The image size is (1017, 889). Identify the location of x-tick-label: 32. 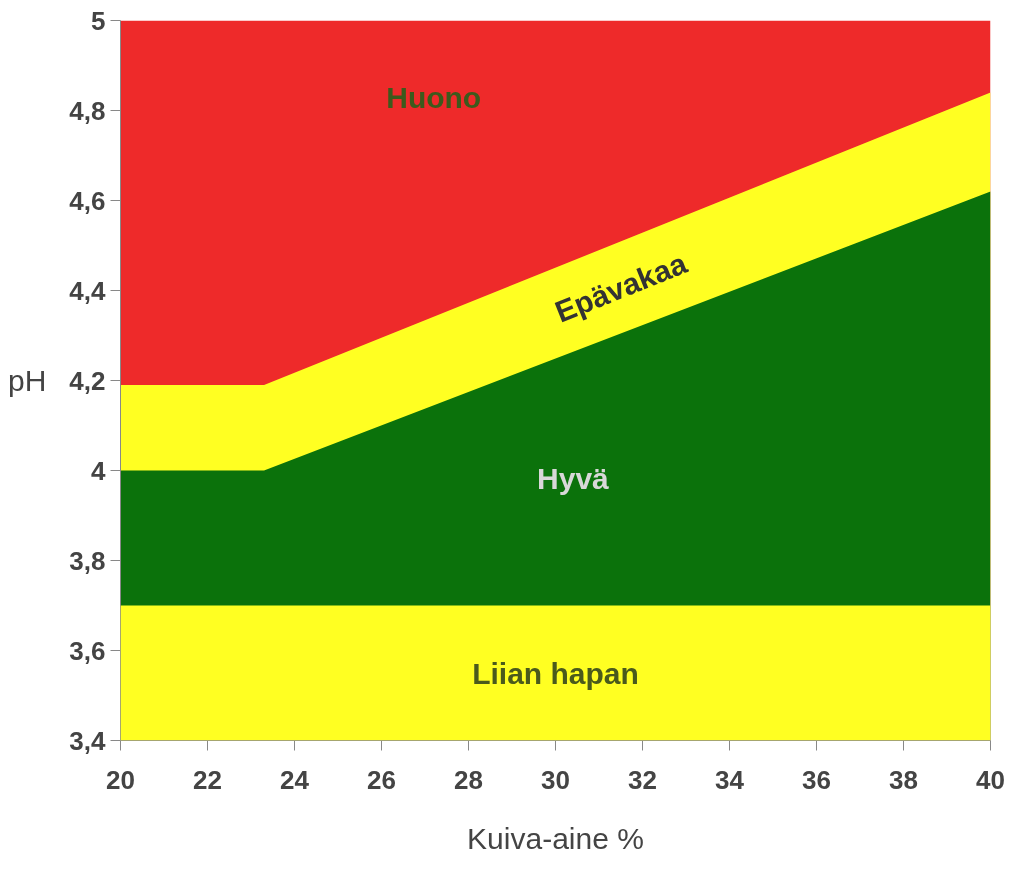
(642, 779).